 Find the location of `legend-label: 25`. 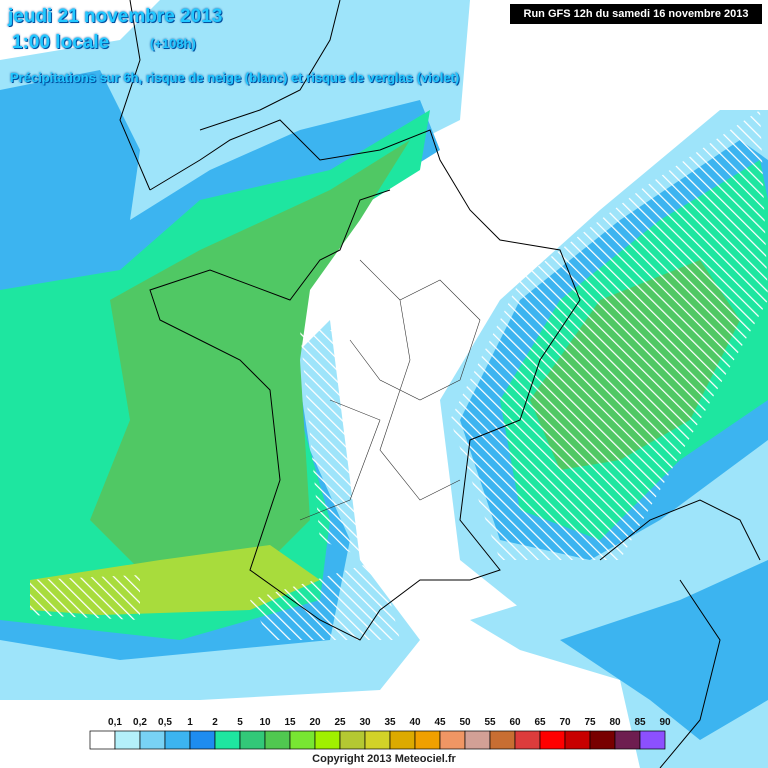

legend-label: 25 is located at coordinates (340, 722).